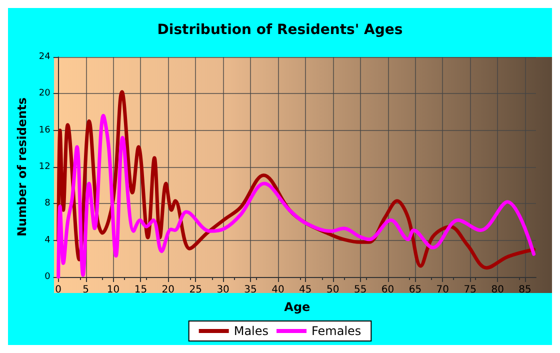 The image size is (560, 353). I want to click on y-tick-label: 12, so click(44, 167).